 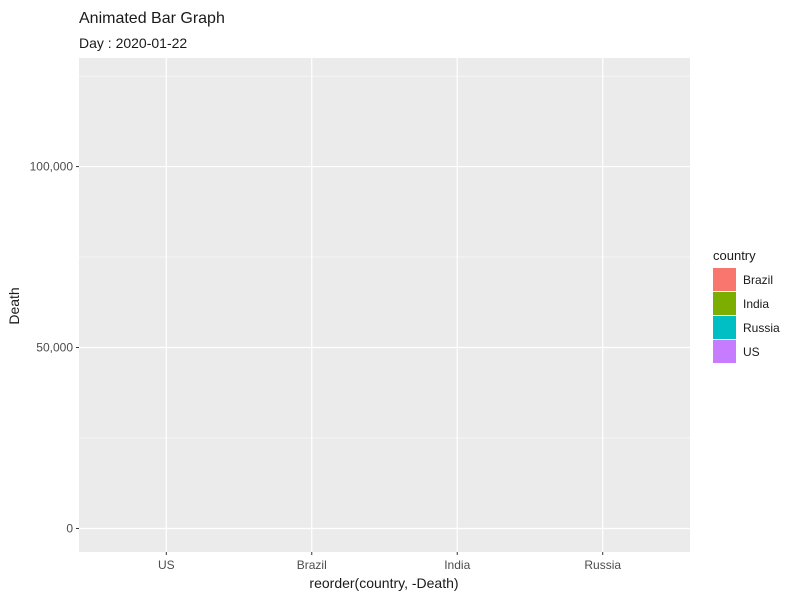 I want to click on y-axis-title: Death, so click(x=14, y=305).